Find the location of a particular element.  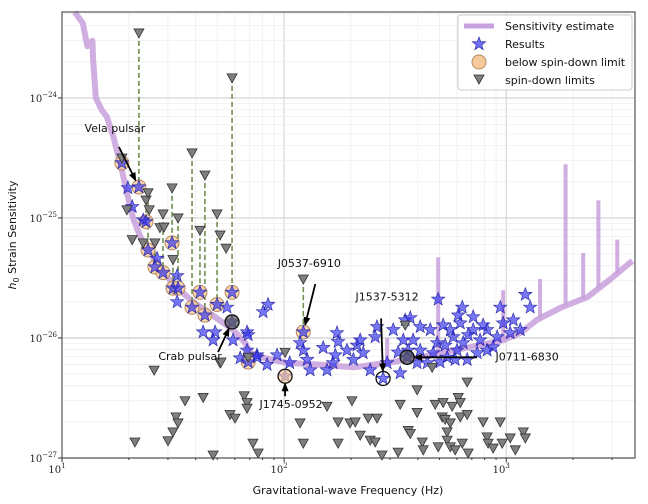

legend-label-below: below spin-down limit is located at coordinates (565, 62).